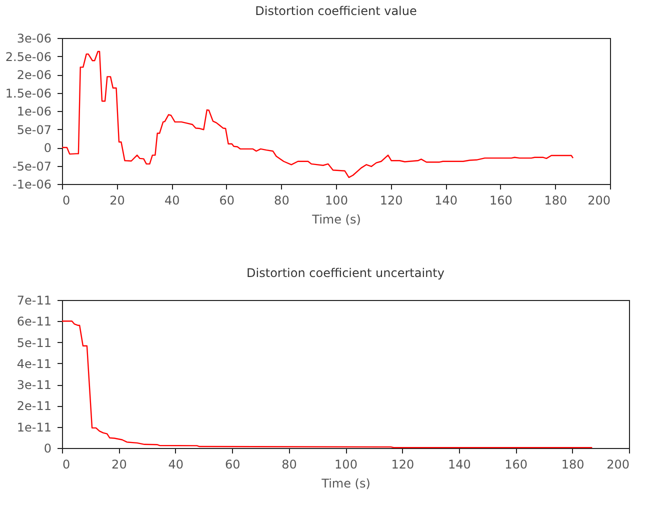 This screenshot has height=521, width=664. Describe the element at coordinates (34, 111) in the screenshot. I see `y-tick-label: 1e-06` at that location.